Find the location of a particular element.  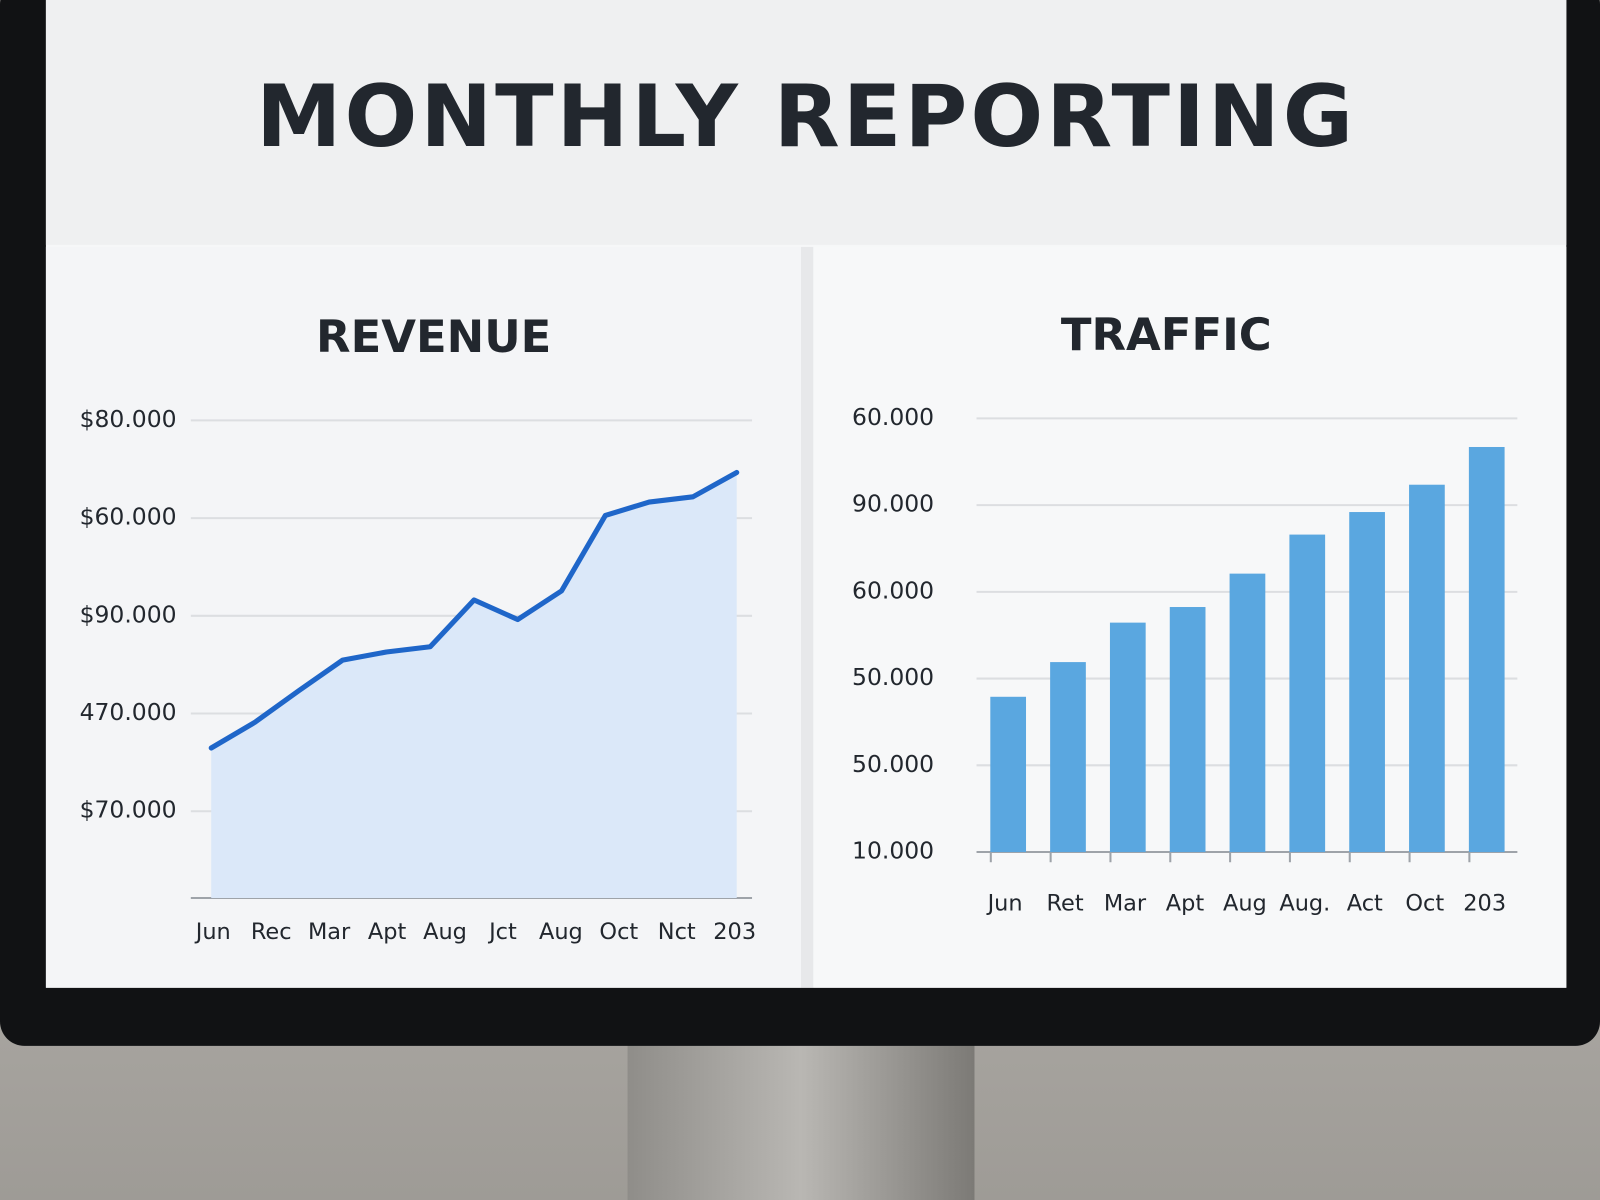

x-tick-label: Nct is located at coordinates (677, 932).